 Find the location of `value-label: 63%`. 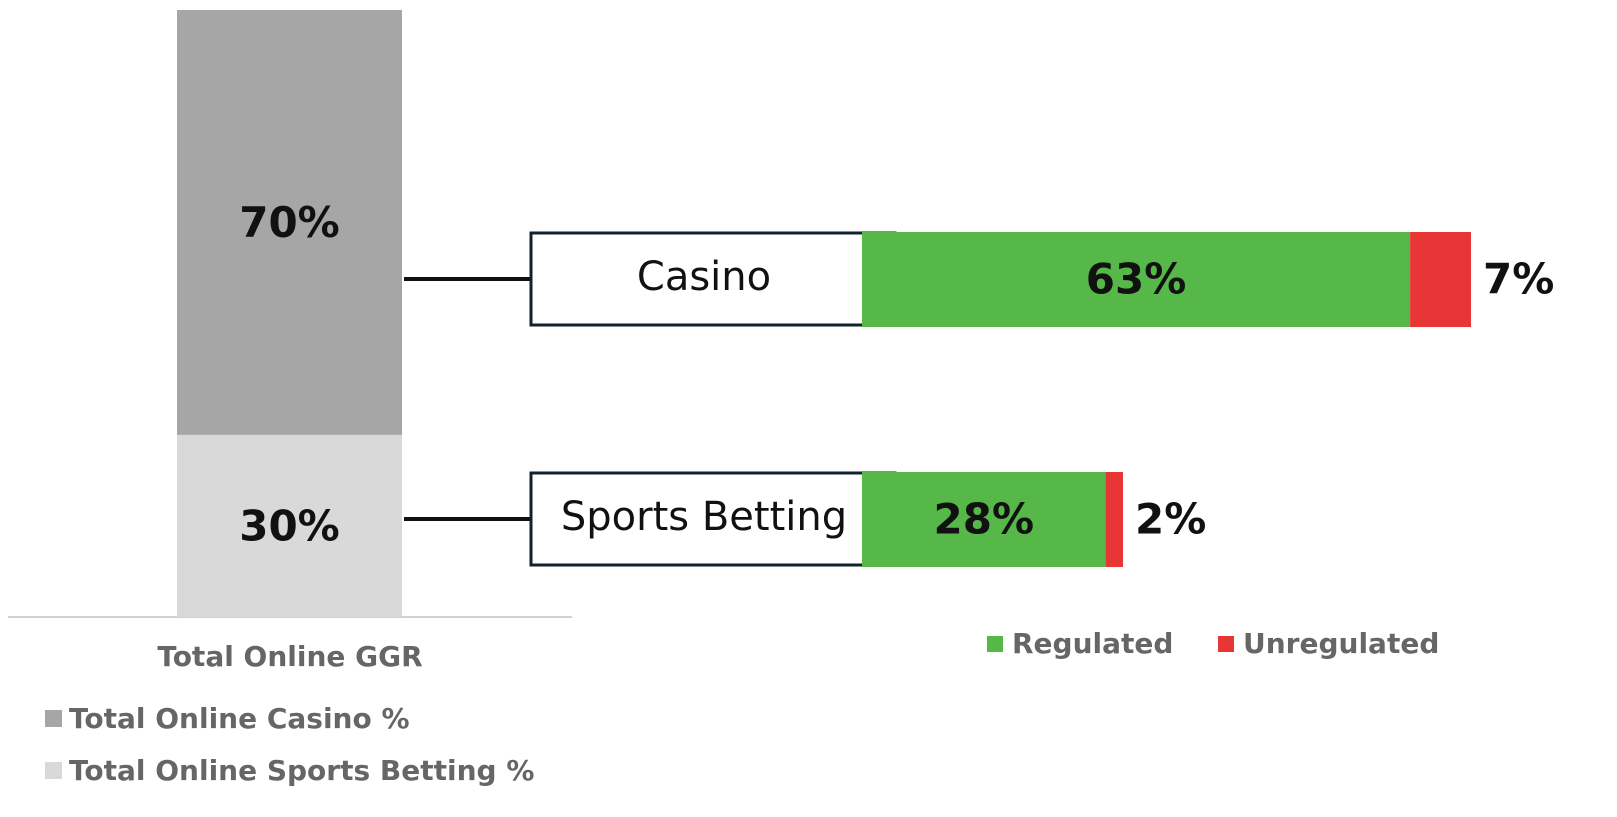

value-label: 63% is located at coordinates (1136, 279).